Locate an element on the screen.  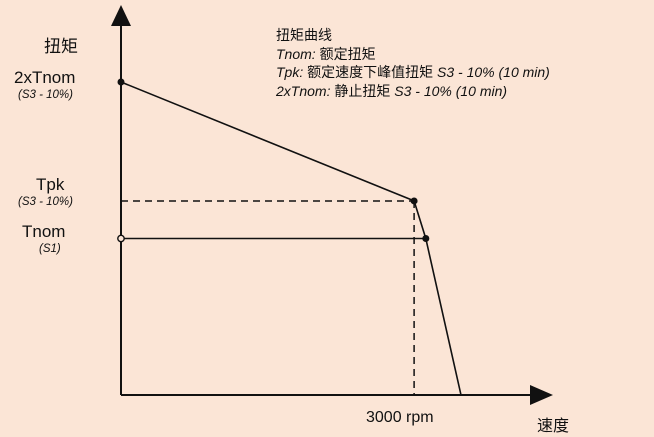
point-tpk is located at coordinates (414, 201).